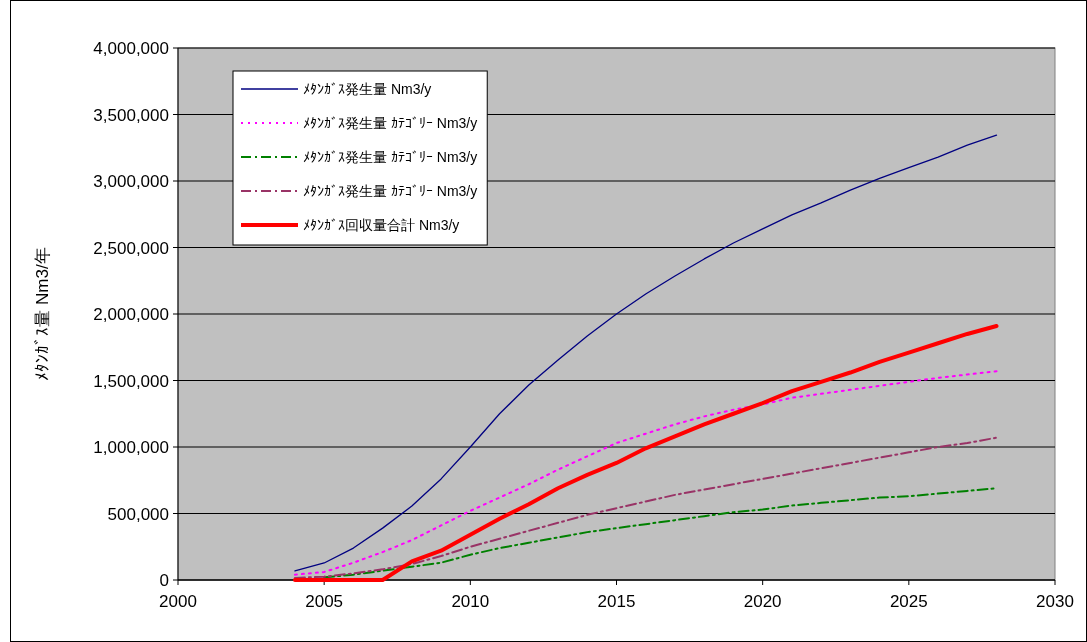  Describe the element at coordinates (42, 314) in the screenshot. I see `y-axis-title: ﾒﾀﾝｶﾞｽ量 Nm3/年` at that location.